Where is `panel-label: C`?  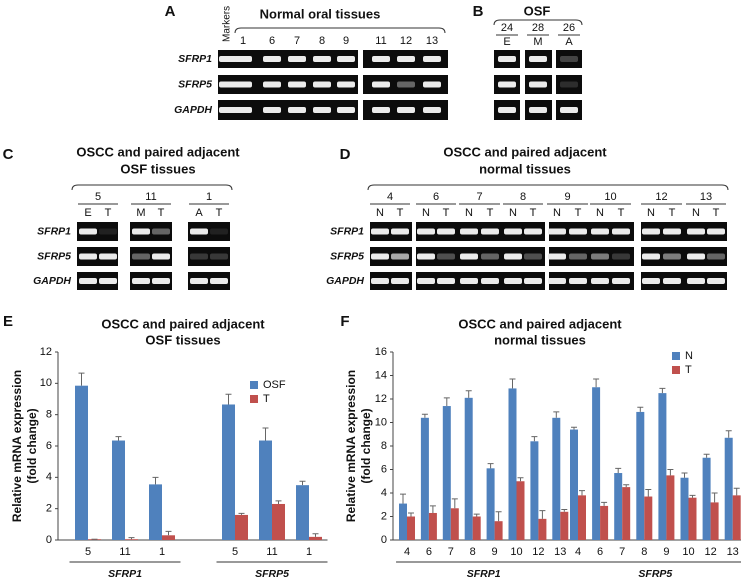 panel-label: C is located at coordinates (8, 154).